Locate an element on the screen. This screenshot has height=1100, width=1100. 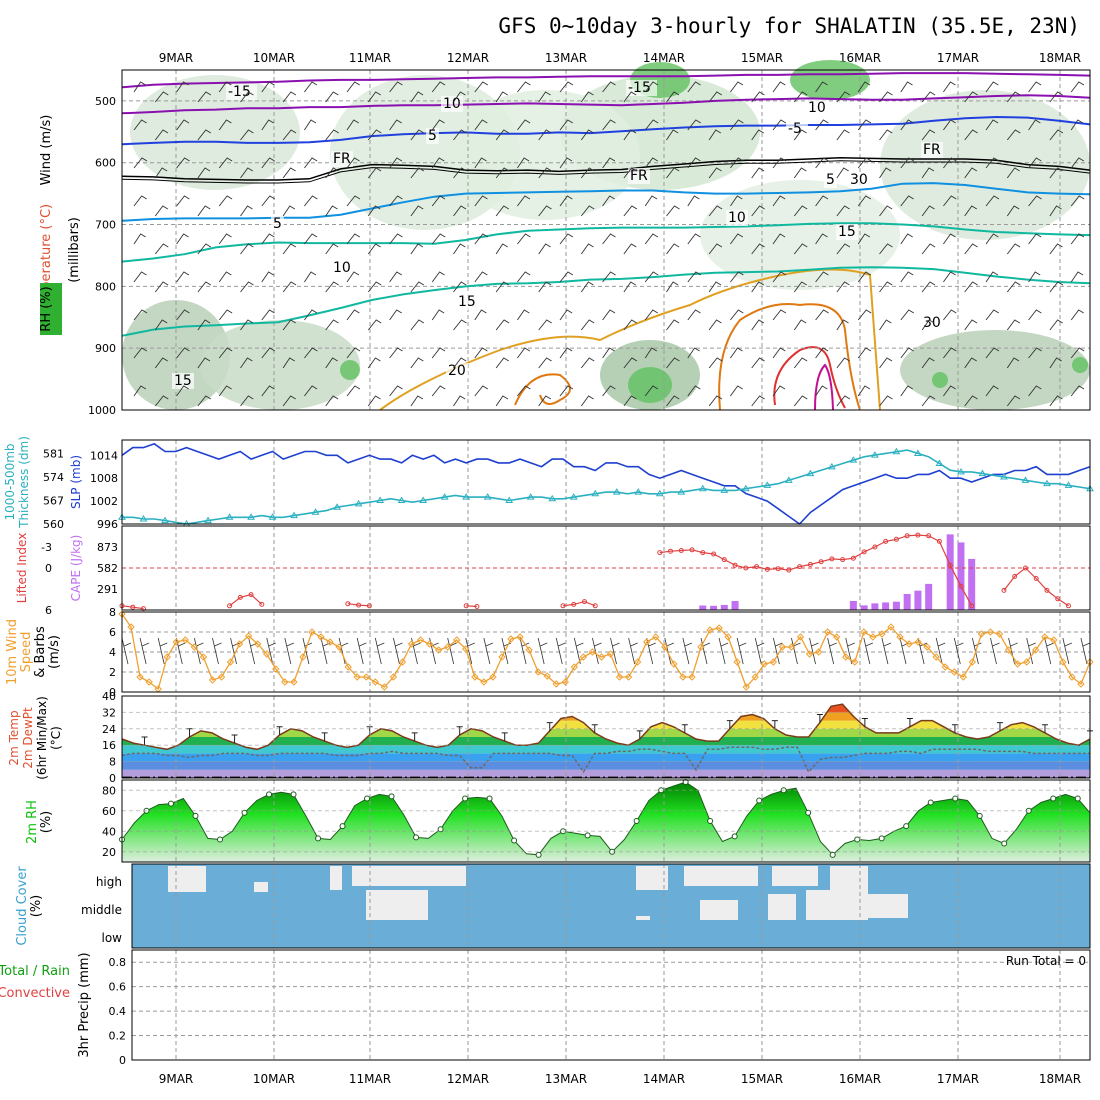
thickness-tick-3: 581 is located at coordinates (53, 453).